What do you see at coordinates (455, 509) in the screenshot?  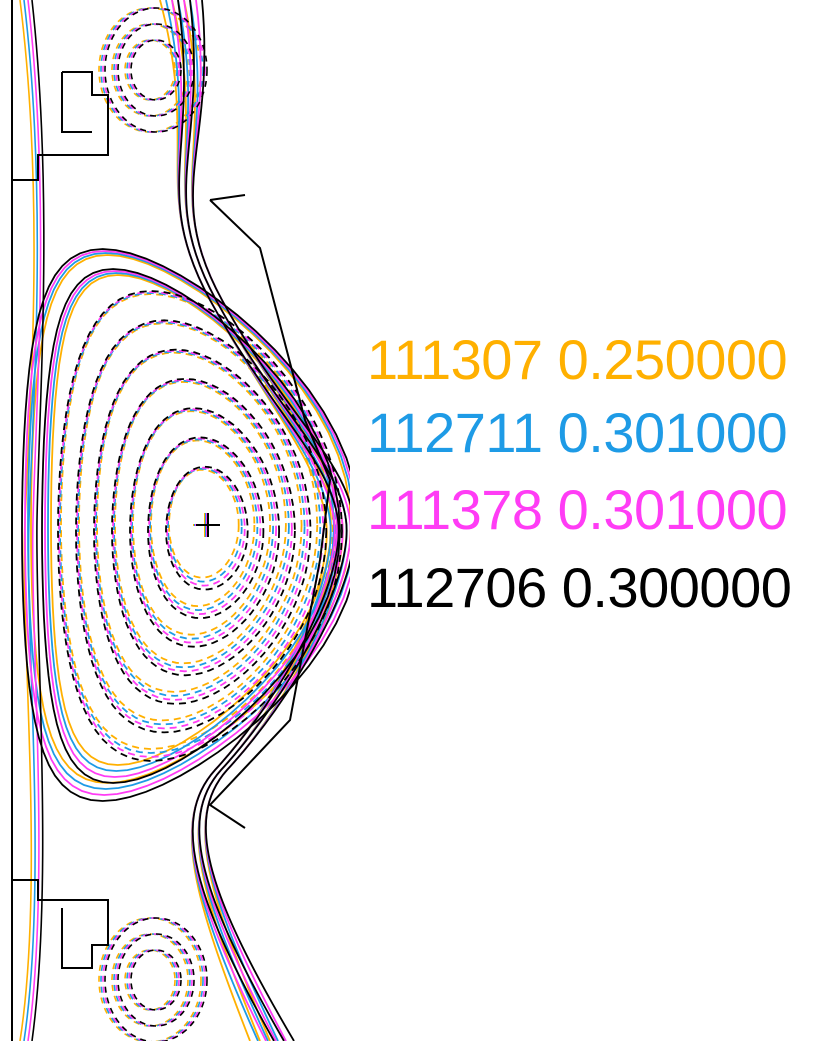 I see `legend-shot: 111378` at bounding box center [455, 509].